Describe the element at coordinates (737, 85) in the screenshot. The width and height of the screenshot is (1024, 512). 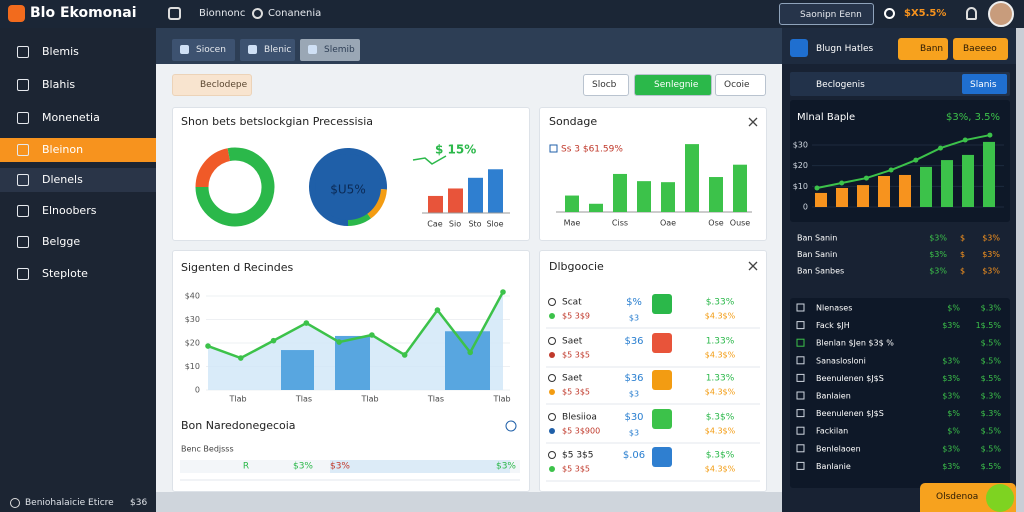
I see `toolbar-button-label: Ocoie` at that location.